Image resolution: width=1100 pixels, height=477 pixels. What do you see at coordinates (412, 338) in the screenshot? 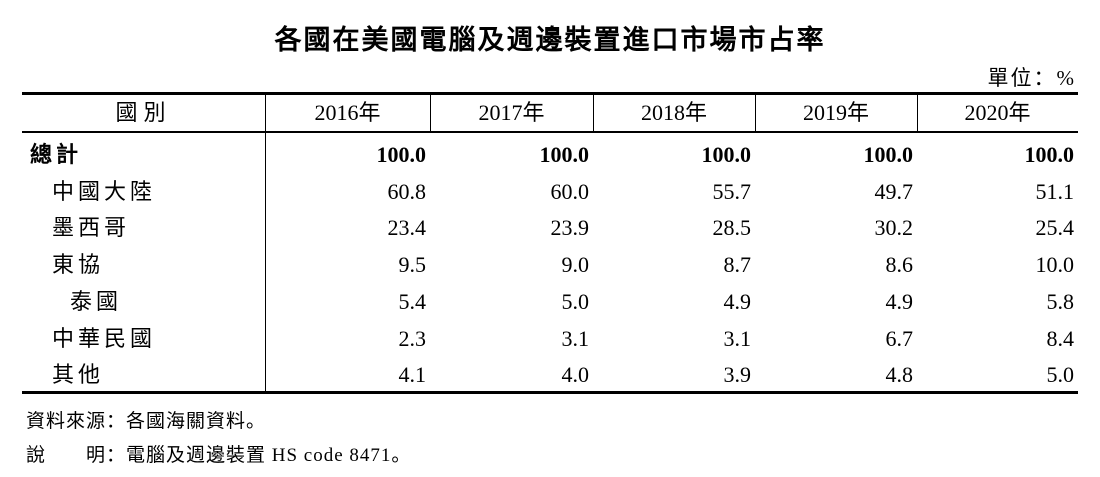
I see `cell-value: 2.3` at bounding box center [412, 338].